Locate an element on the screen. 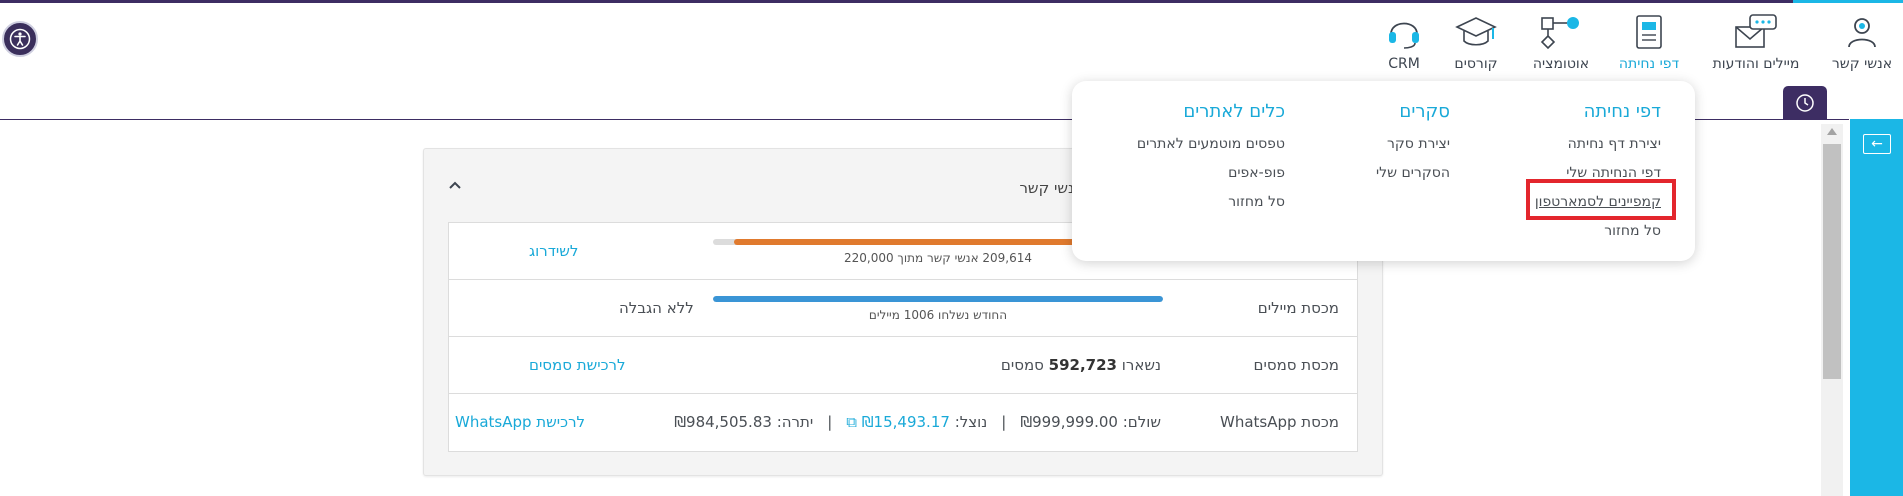 The image size is (1903, 496). sms-amount: 592,723 is located at coordinates (1082, 365).